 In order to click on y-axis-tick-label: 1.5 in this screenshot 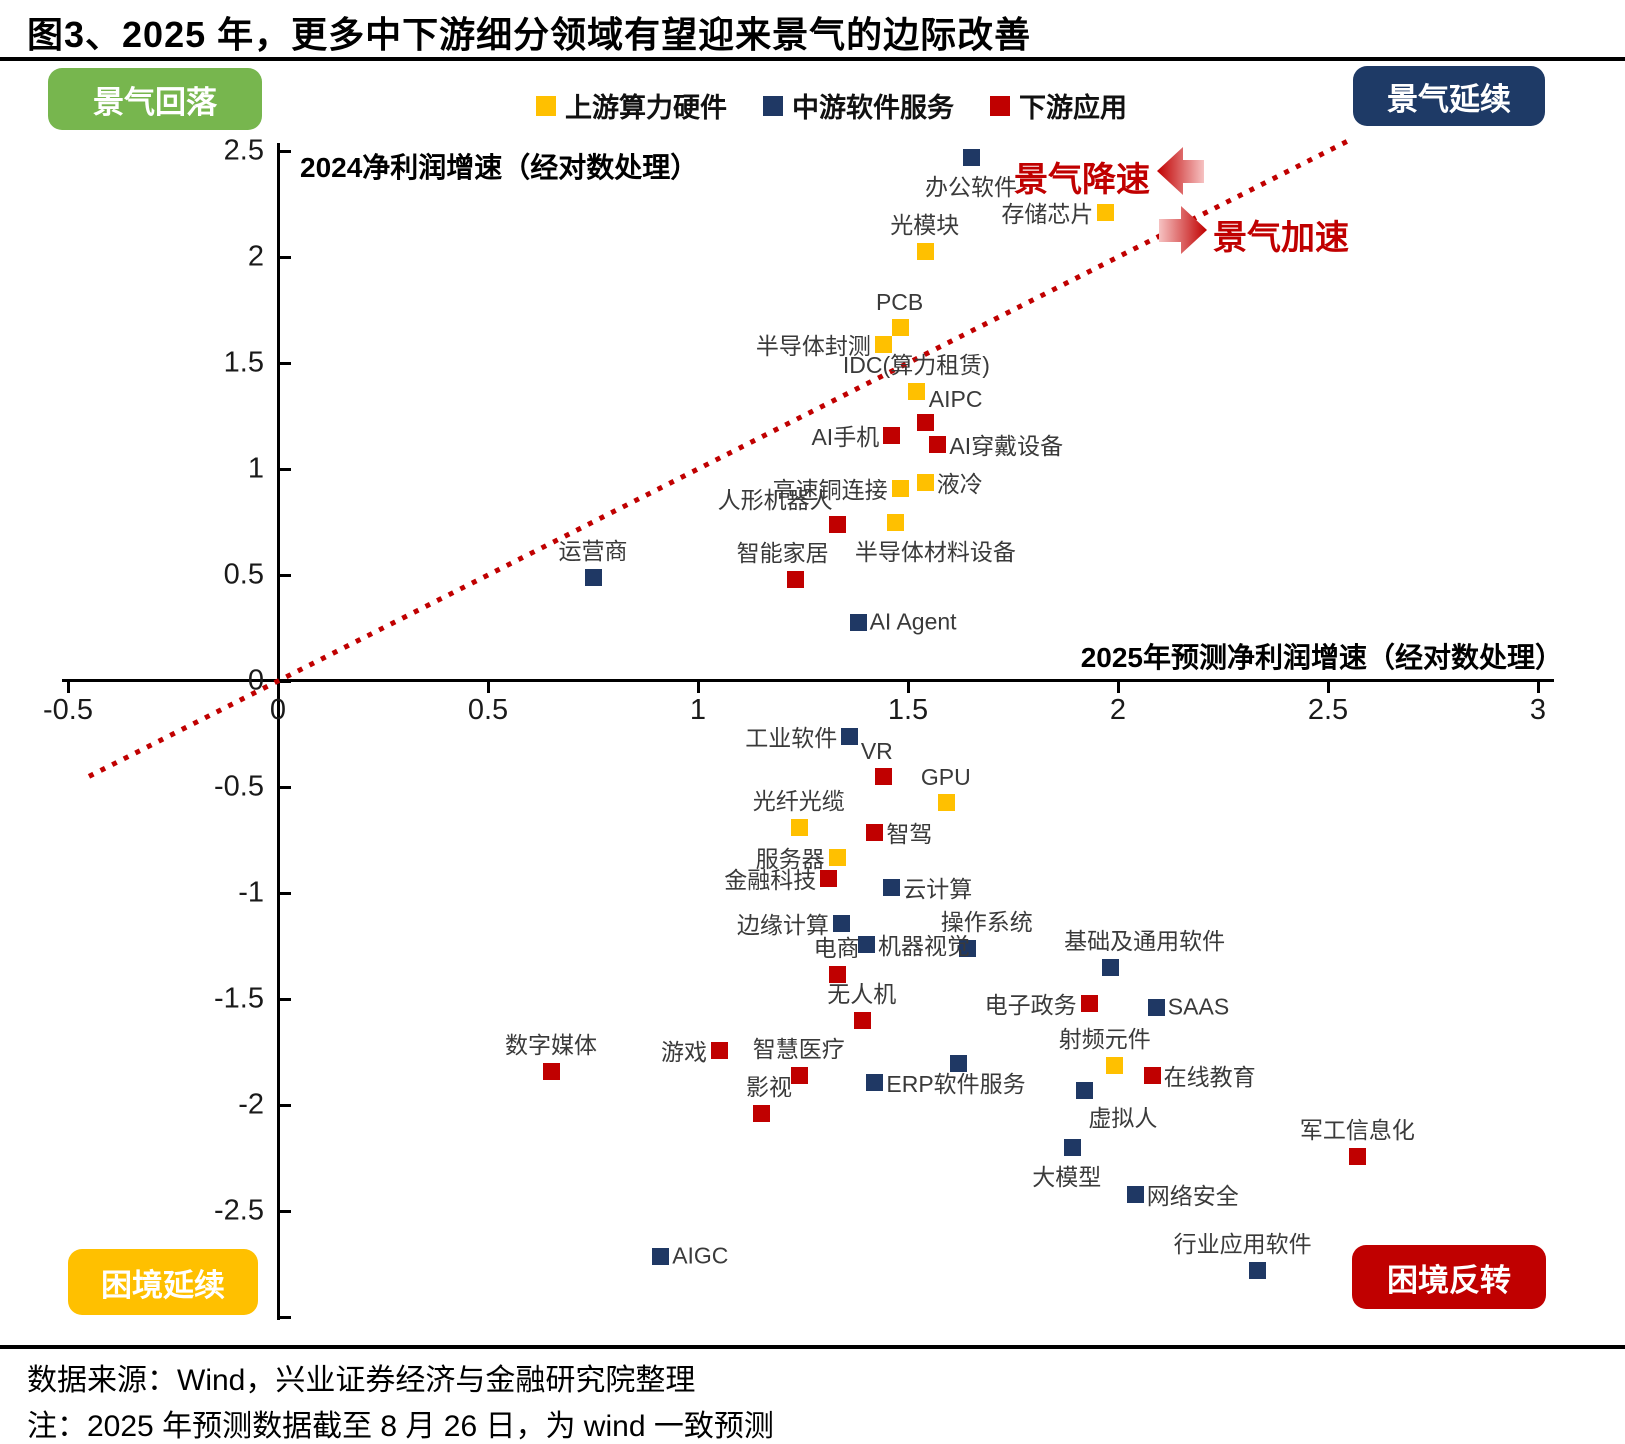, I will do `click(243, 362)`.